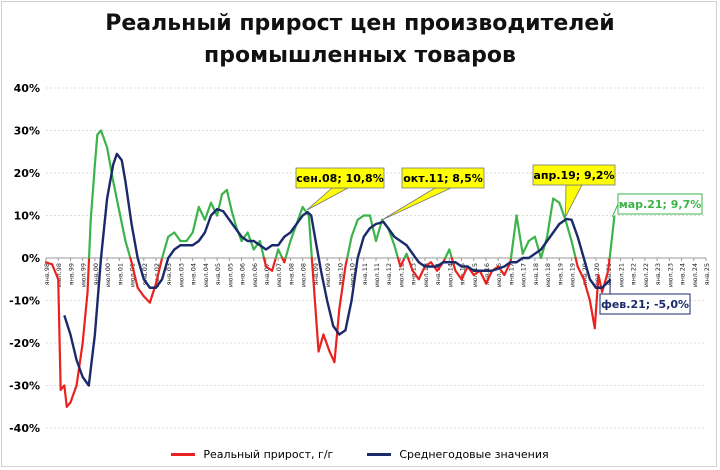 The width and height of the screenshot is (720, 470). What do you see at coordinates (573, 175) in the screenshot?
I see `callout-label: апр.19; 9,2%` at bounding box center [573, 175].